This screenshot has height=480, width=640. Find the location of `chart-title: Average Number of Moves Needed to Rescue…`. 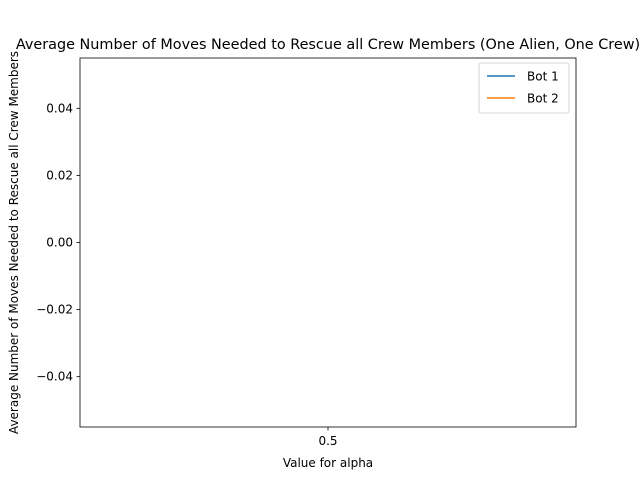

chart-title: Average Number of Moves Needed to Rescue… is located at coordinates (328, 45).